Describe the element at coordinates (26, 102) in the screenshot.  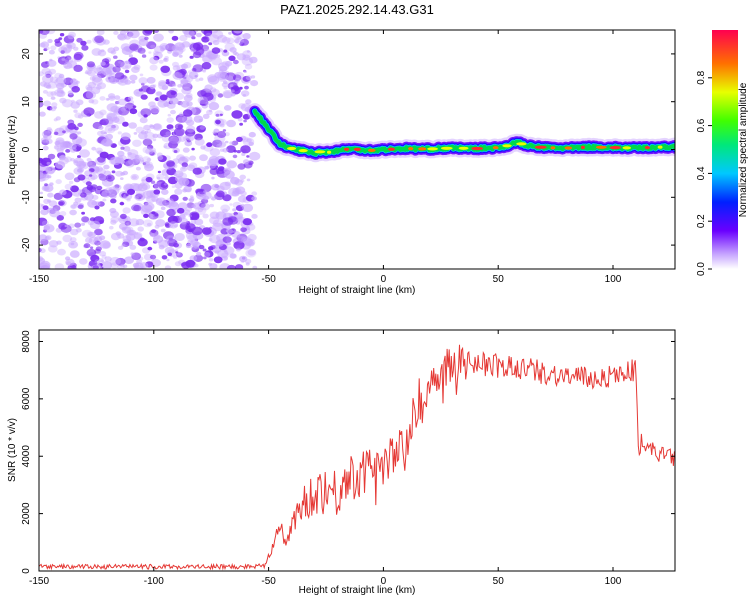
I see `spectrogram-ytick-label: 10` at that location.